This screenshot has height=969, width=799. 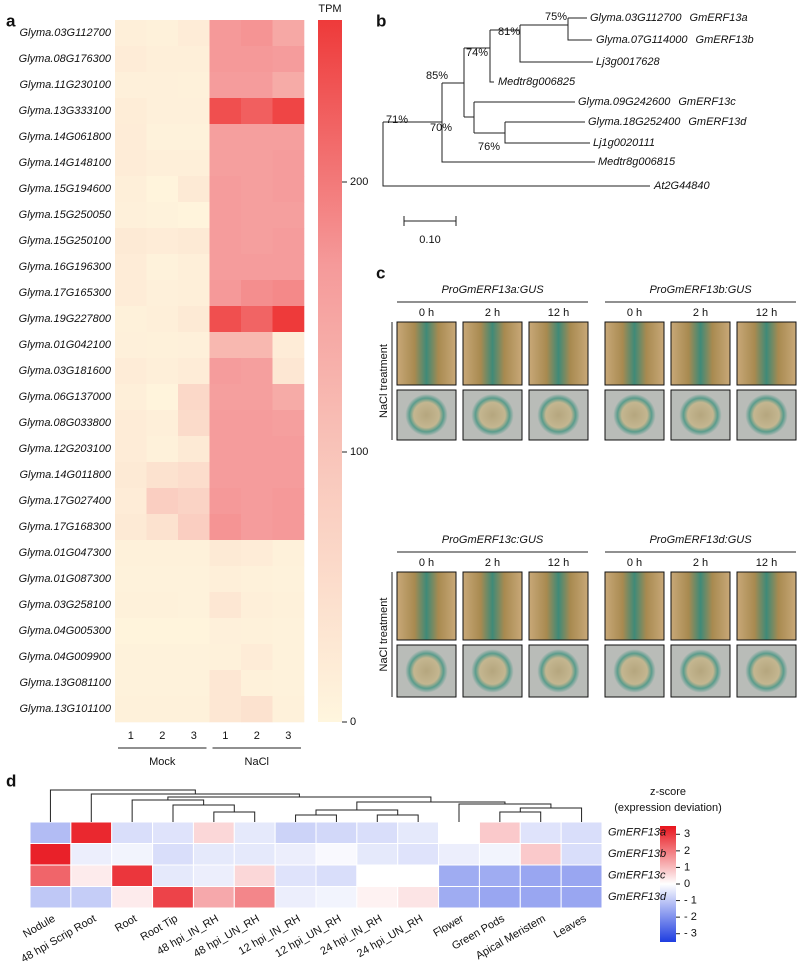 What do you see at coordinates (65, 215) in the screenshot?
I see `row-label: Glyma.15G250050` at bounding box center [65, 215].